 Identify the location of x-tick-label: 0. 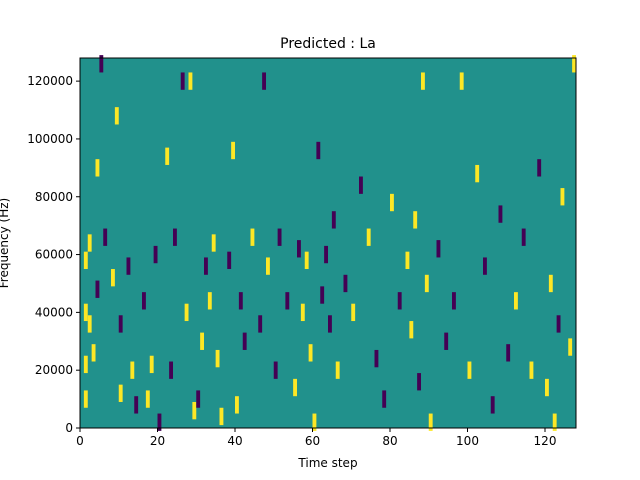
(80, 441).